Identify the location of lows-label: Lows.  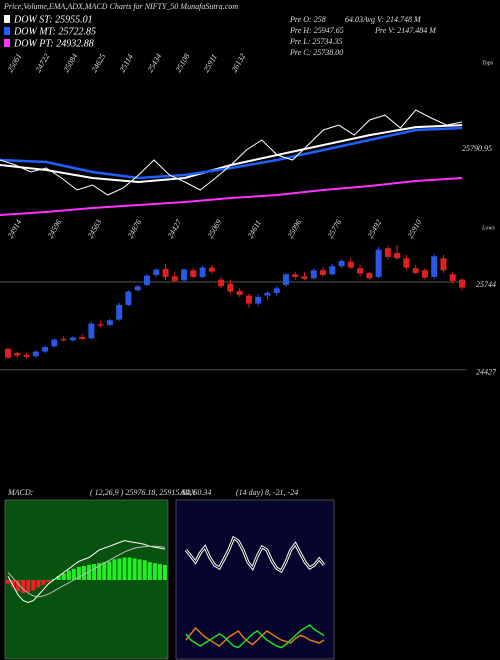
(488, 228).